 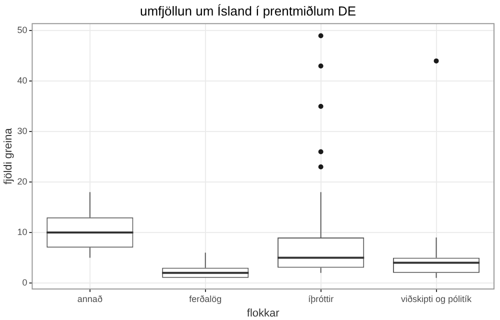 I want to click on x-tick-label: viðskipti og pólitík, so click(x=436, y=299).